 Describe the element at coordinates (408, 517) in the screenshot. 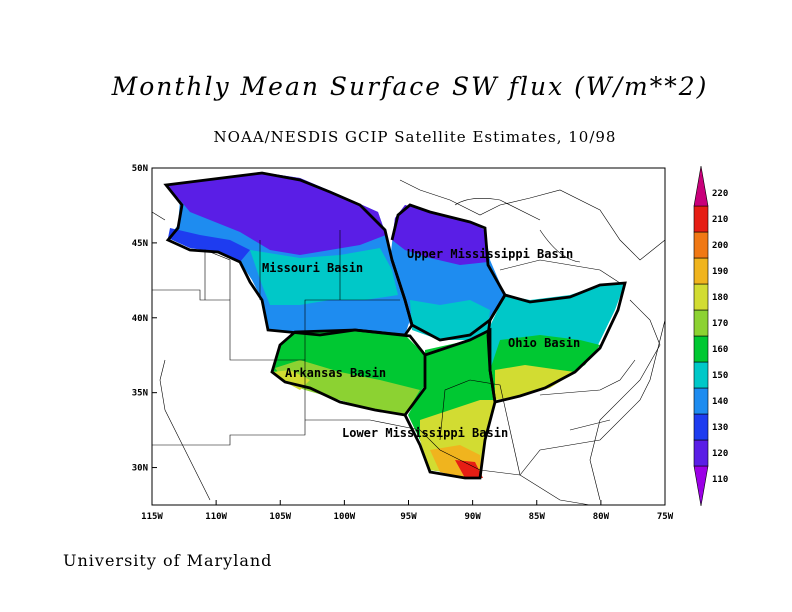

I see `x-tick-label: 95W` at that location.